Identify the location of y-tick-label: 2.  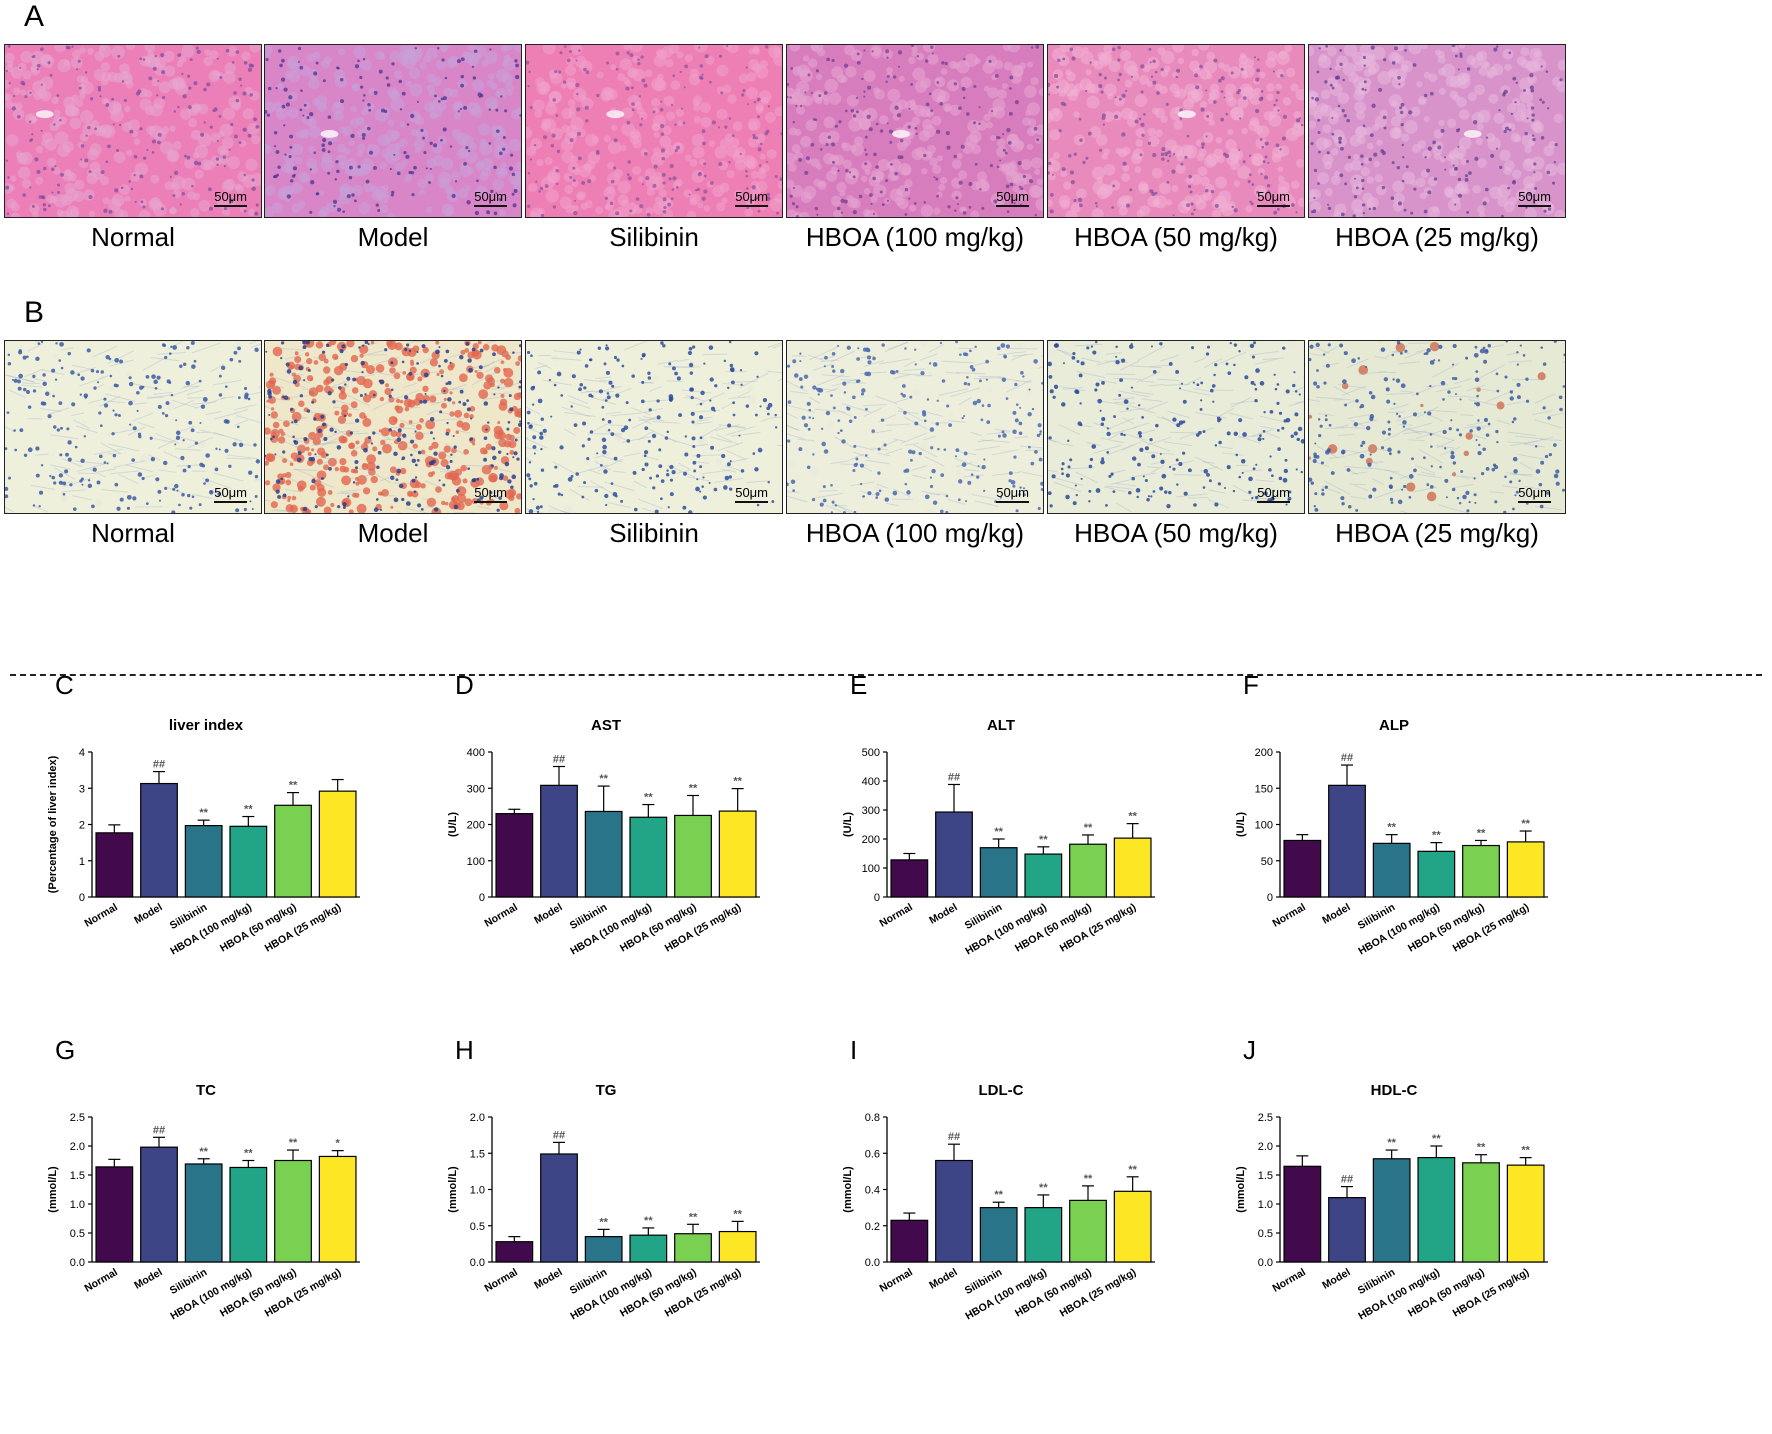
(82, 826).